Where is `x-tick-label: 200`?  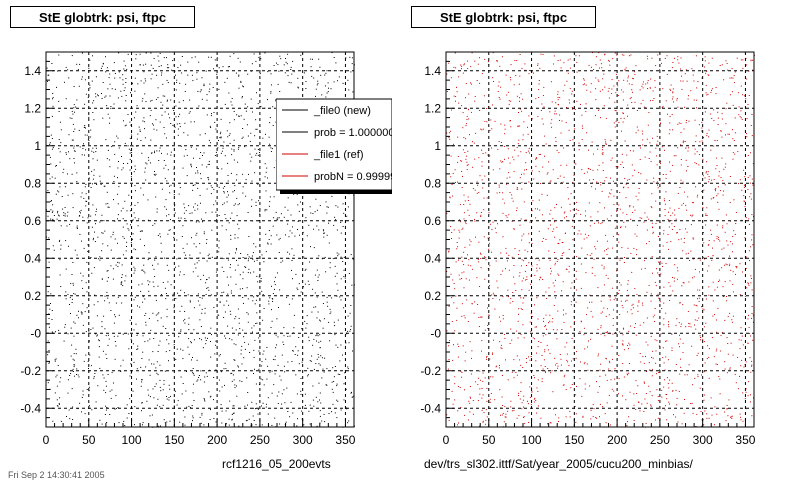 x-tick-label: 200 is located at coordinates (217, 440).